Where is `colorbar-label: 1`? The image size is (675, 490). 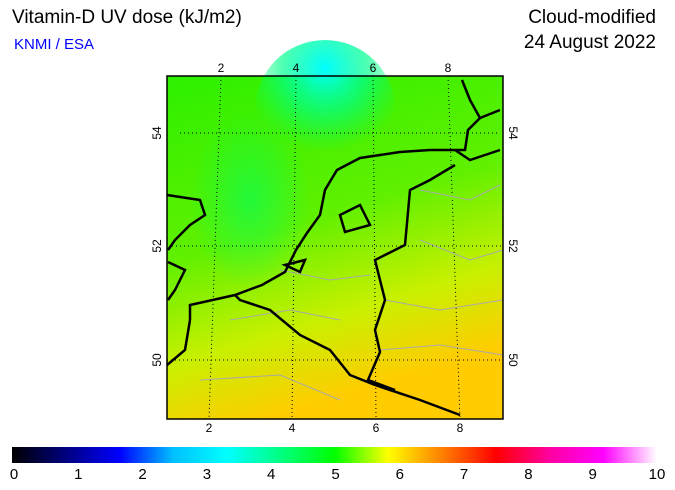
colorbar-label: 1 is located at coordinates (78, 474).